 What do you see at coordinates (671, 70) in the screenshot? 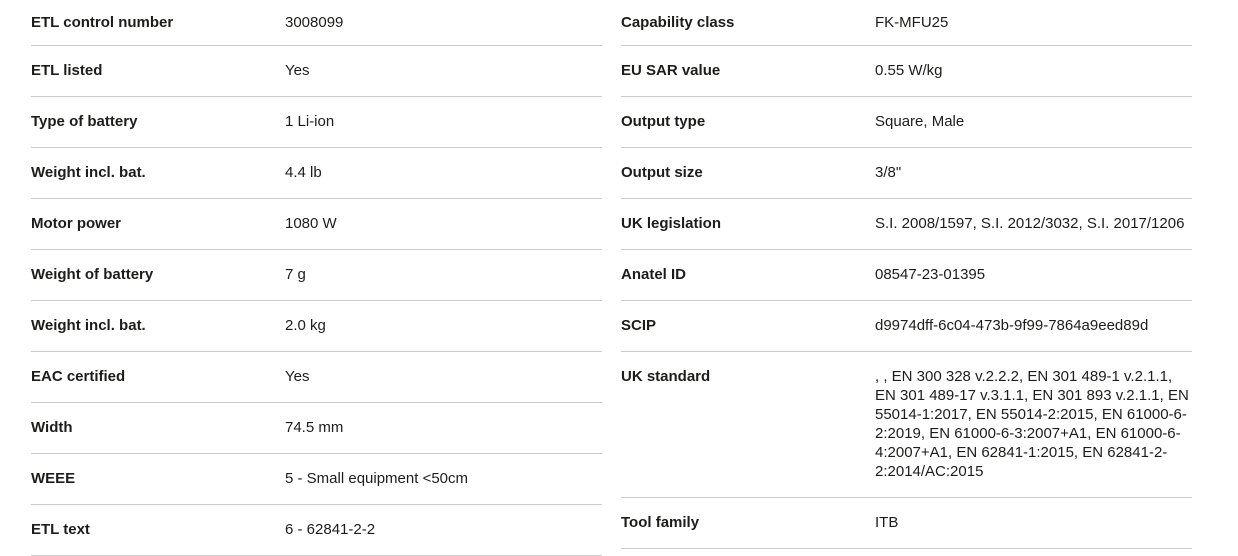
I see `spec-label: EU SAR value` at bounding box center [671, 70].